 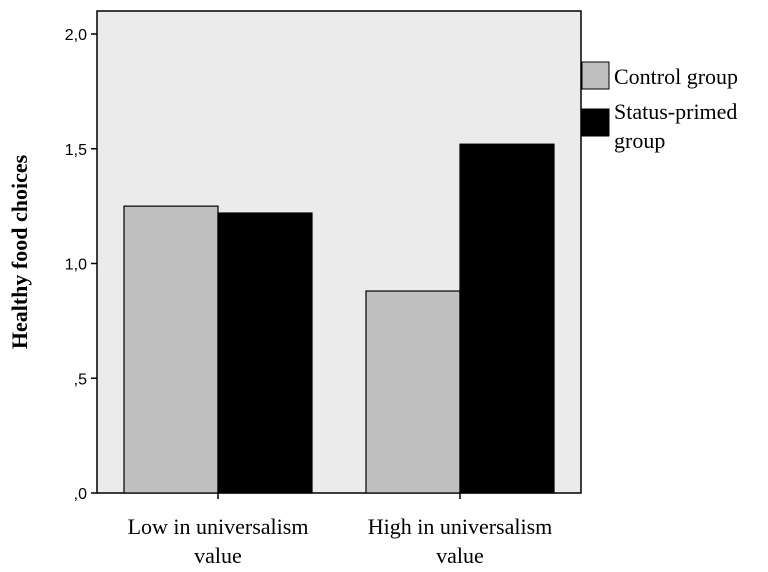 I want to click on x-category-label-line1: High in universalism, so click(x=460, y=526).